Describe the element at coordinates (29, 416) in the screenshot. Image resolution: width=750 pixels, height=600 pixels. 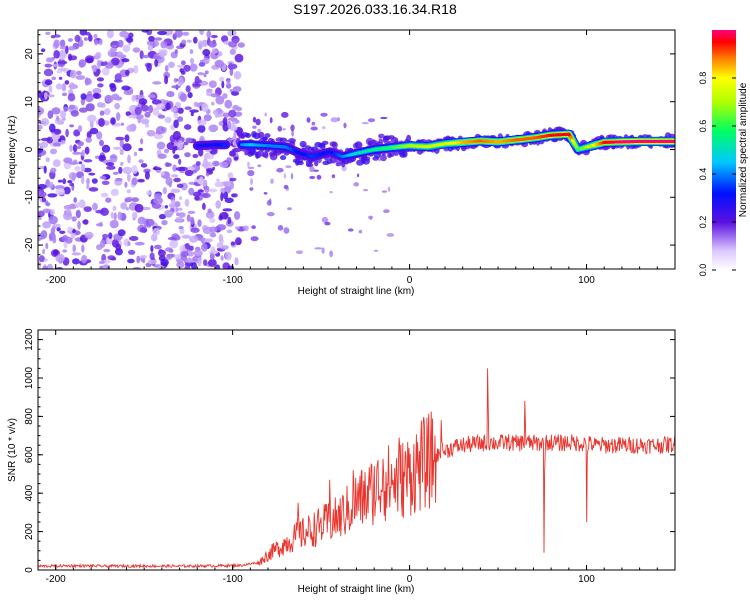
I see `y-tick-label: 800` at that location.